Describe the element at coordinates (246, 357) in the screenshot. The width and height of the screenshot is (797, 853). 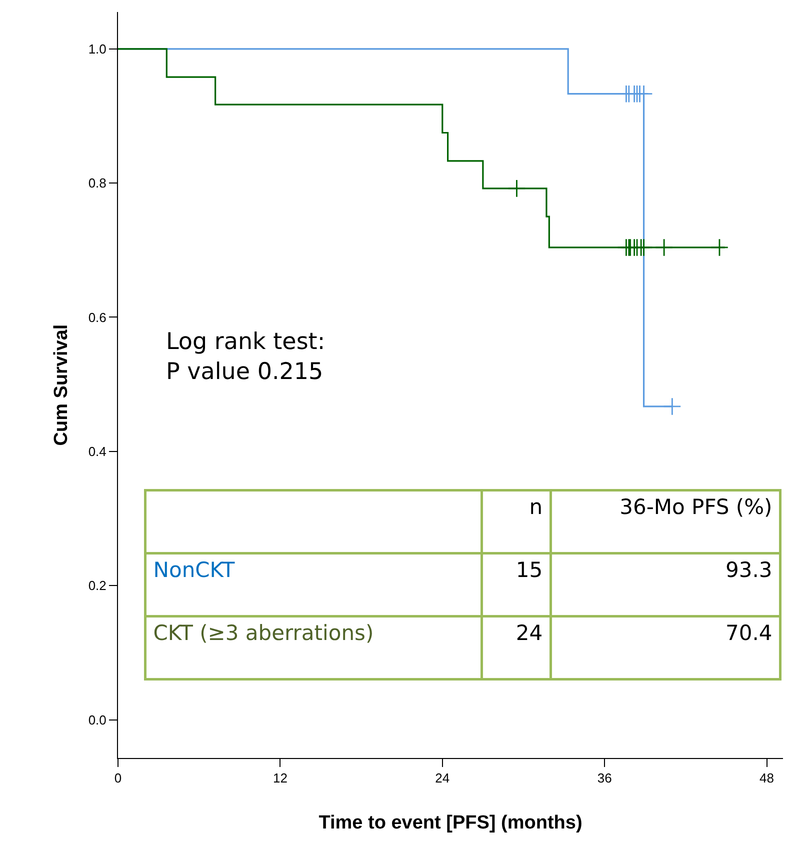
I see `annotation: Log rank test: P value 0.215` at that location.